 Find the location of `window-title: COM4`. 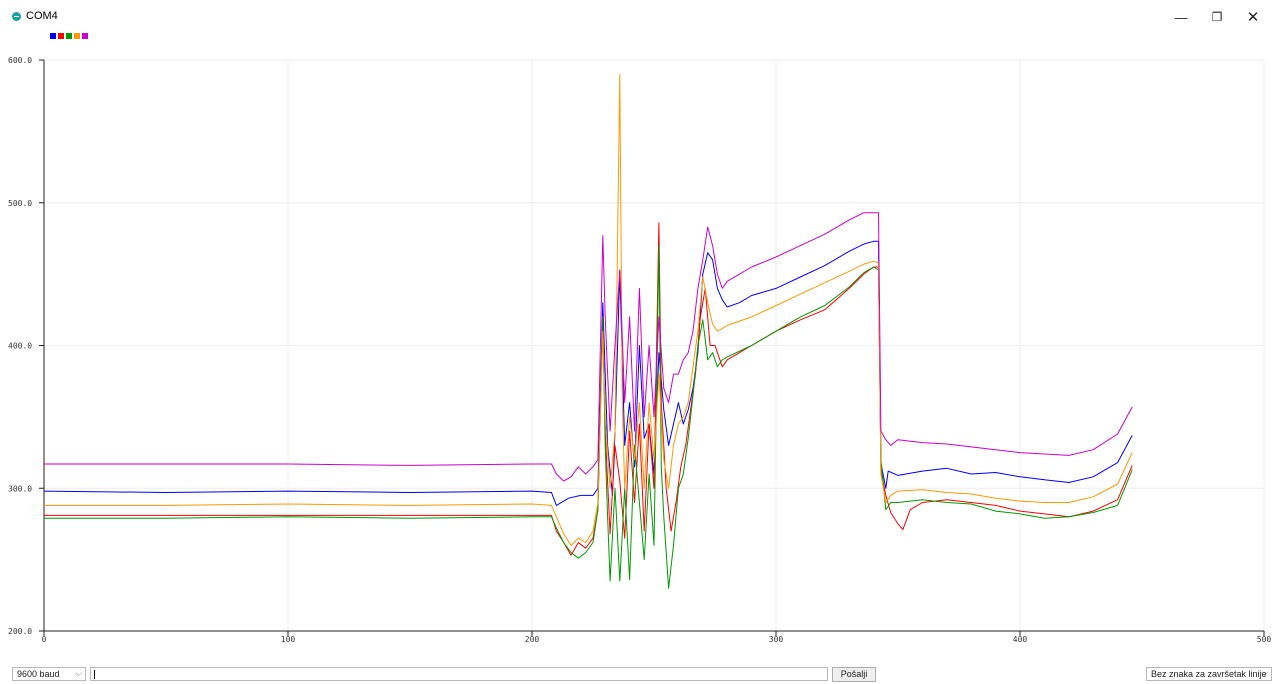

window-title: COM4 is located at coordinates (42, 16).